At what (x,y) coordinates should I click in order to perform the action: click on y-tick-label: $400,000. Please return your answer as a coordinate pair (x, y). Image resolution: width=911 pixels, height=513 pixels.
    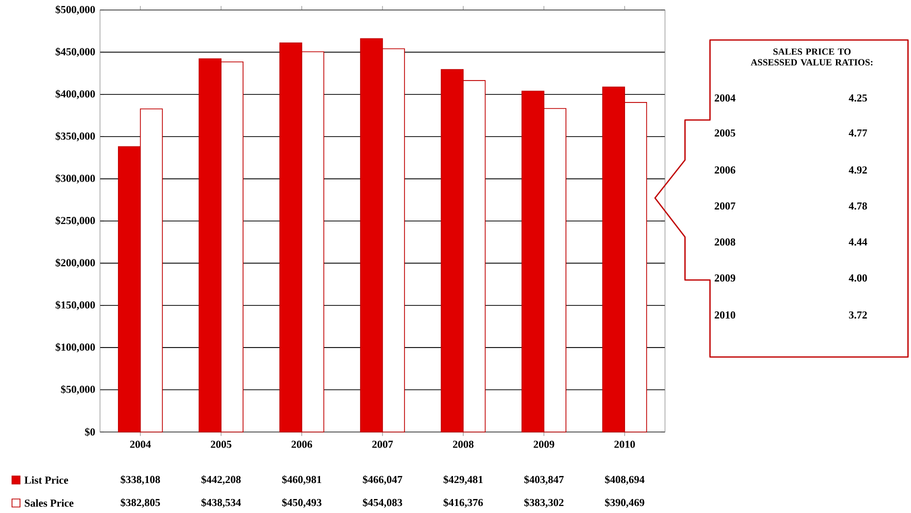
    Looking at the image, I should click on (75, 95).